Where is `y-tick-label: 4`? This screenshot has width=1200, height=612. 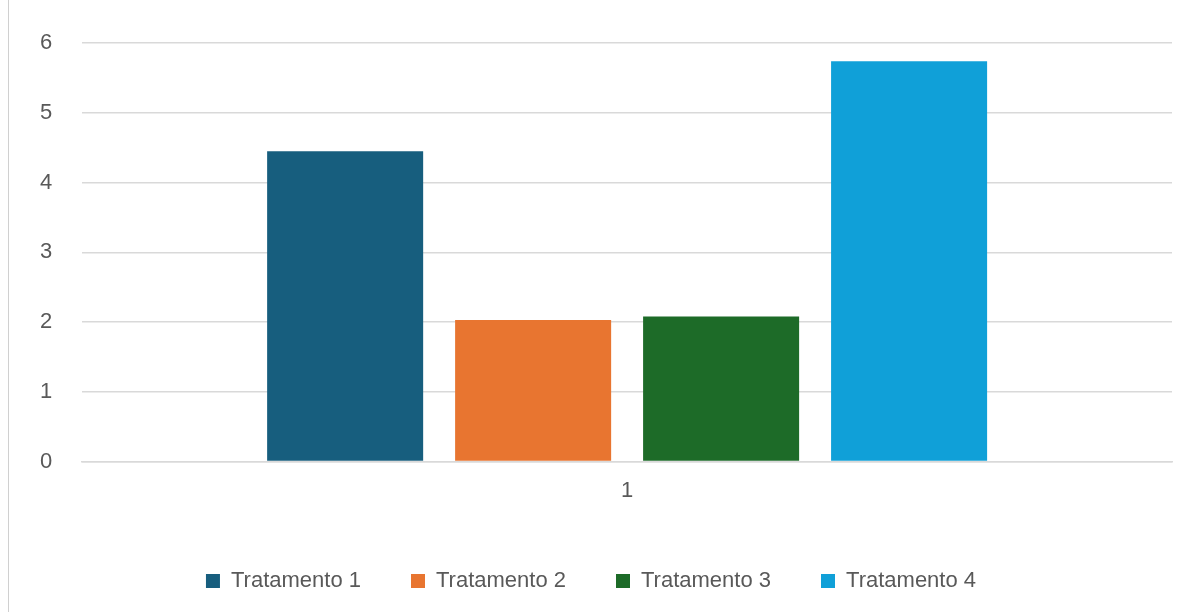 y-tick-label: 4 is located at coordinates (46, 181).